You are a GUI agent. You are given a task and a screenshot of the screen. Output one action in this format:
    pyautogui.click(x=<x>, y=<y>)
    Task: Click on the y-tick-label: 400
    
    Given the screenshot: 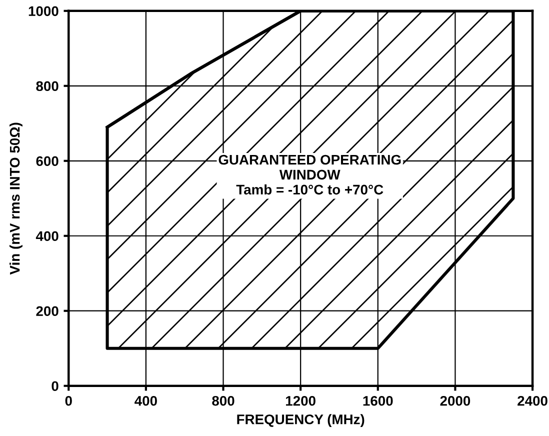 What is the action you would take?
    pyautogui.click(x=47, y=236)
    